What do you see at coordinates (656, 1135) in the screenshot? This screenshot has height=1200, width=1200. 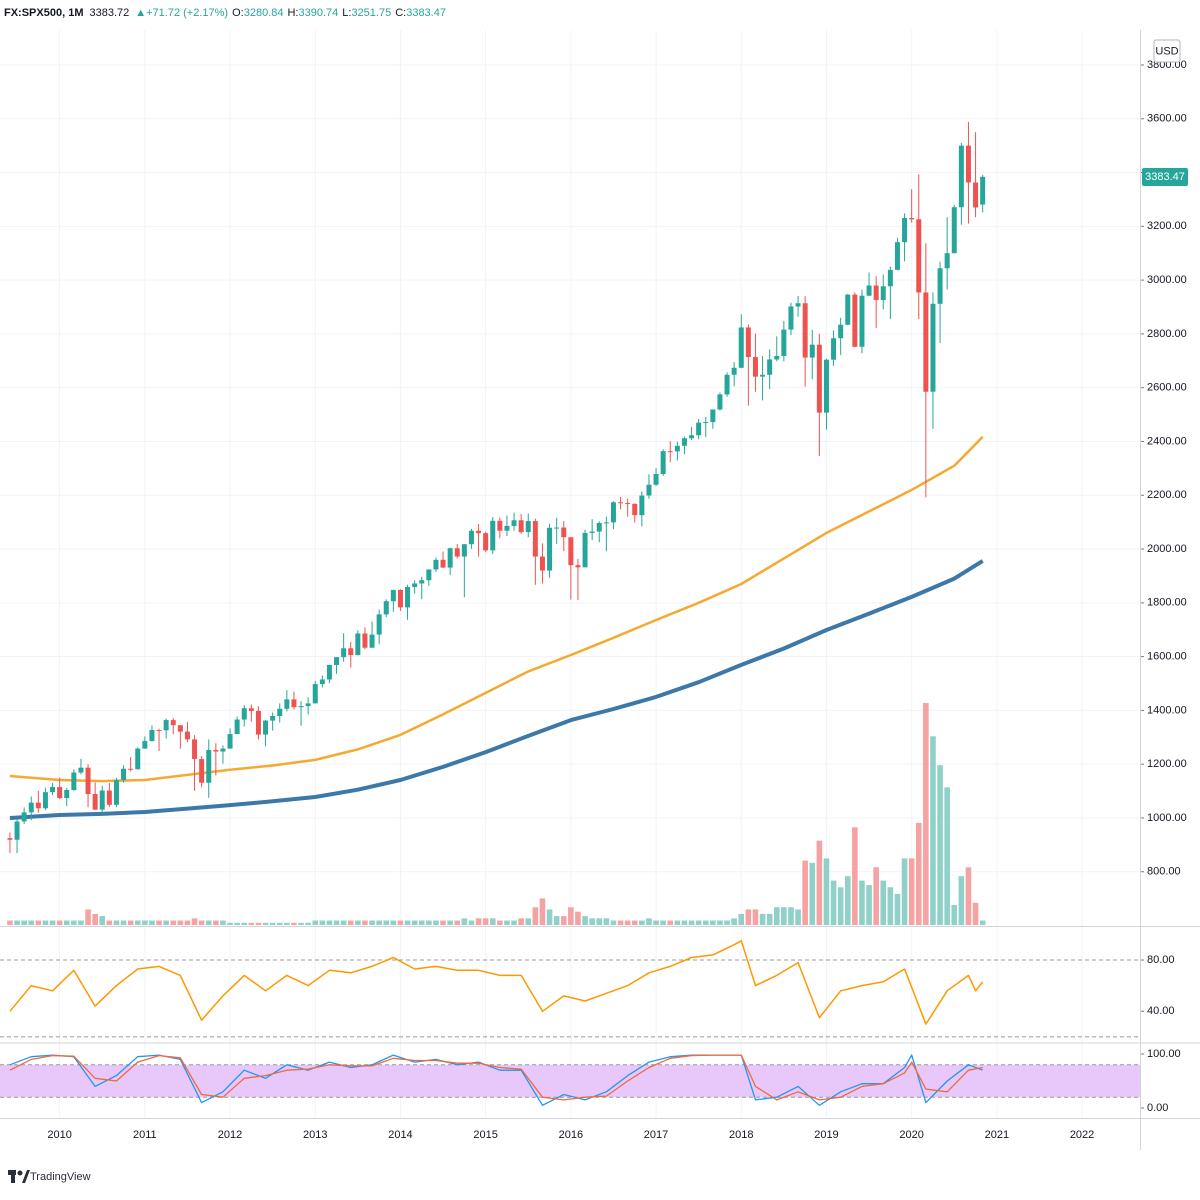 I see `x-tick-label: 2017` at bounding box center [656, 1135].